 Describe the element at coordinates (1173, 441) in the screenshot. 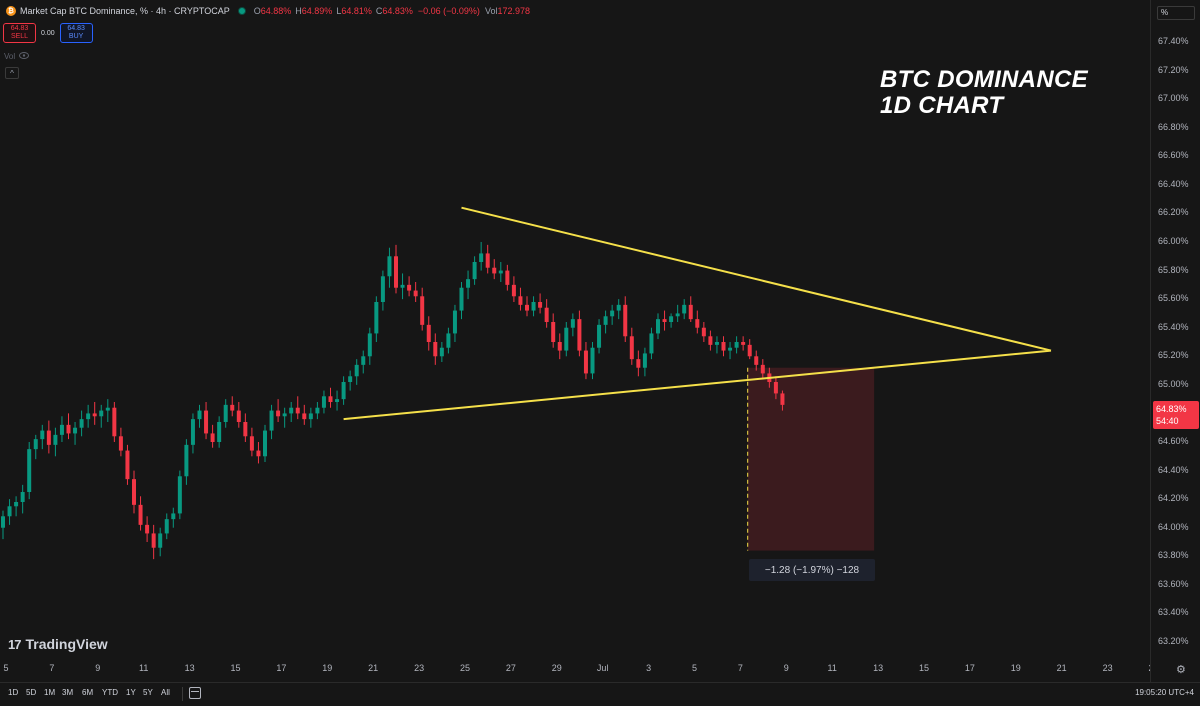

I see `price-tick: 64.60%` at that location.